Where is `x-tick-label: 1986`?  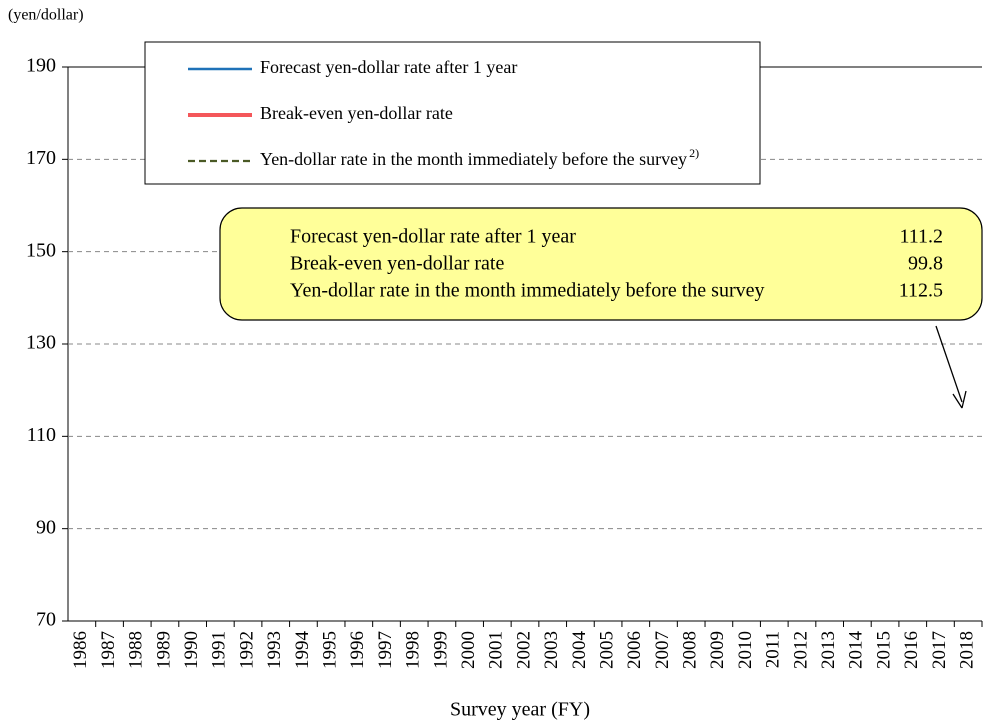 x-tick-label: 1986 is located at coordinates (80, 650).